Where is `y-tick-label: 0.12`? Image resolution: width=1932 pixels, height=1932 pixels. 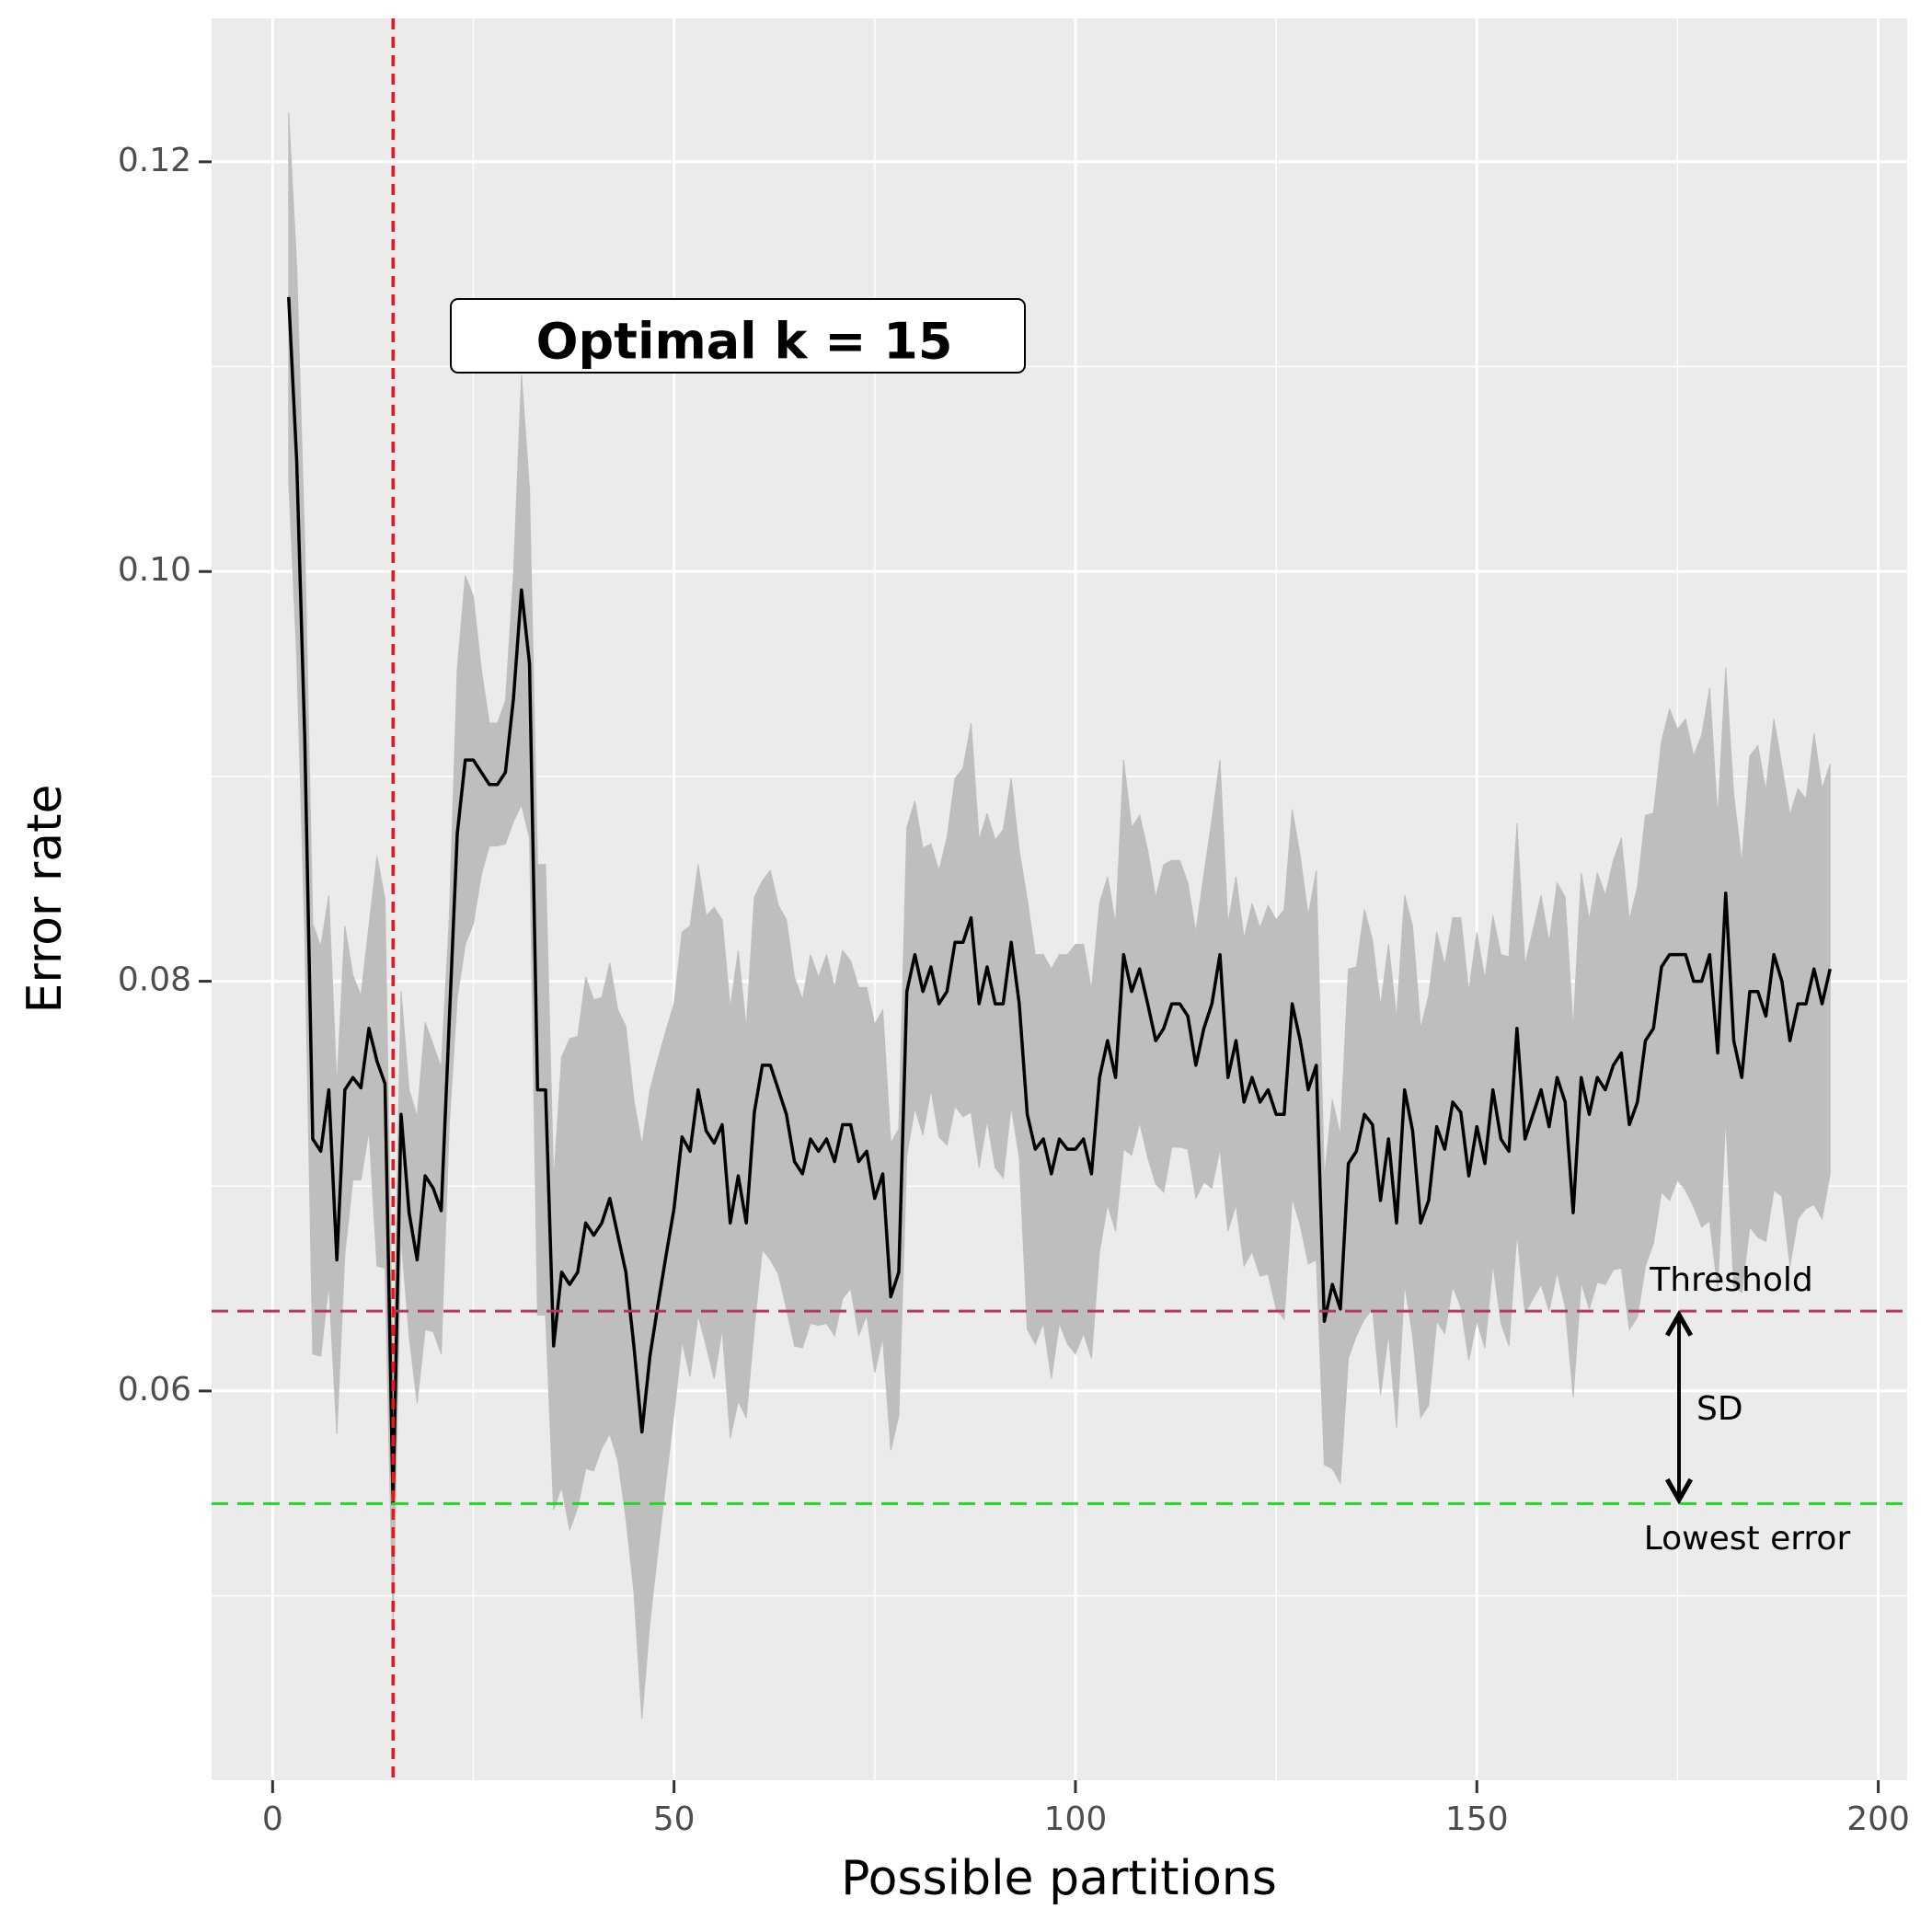 y-tick-label: 0.12 is located at coordinates (154, 160).